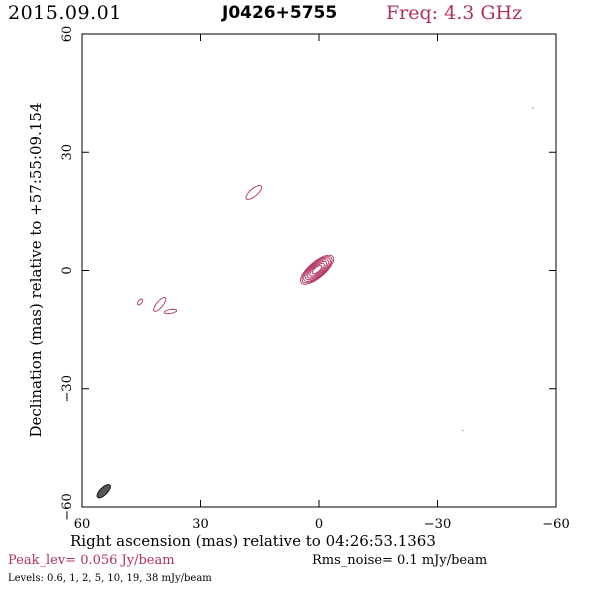 Image resolution: width=590 pixels, height=590 pixels. Describe the element at coordinates (319, 524) in the screenshot. I see `x-tick-label: 0` at that location.